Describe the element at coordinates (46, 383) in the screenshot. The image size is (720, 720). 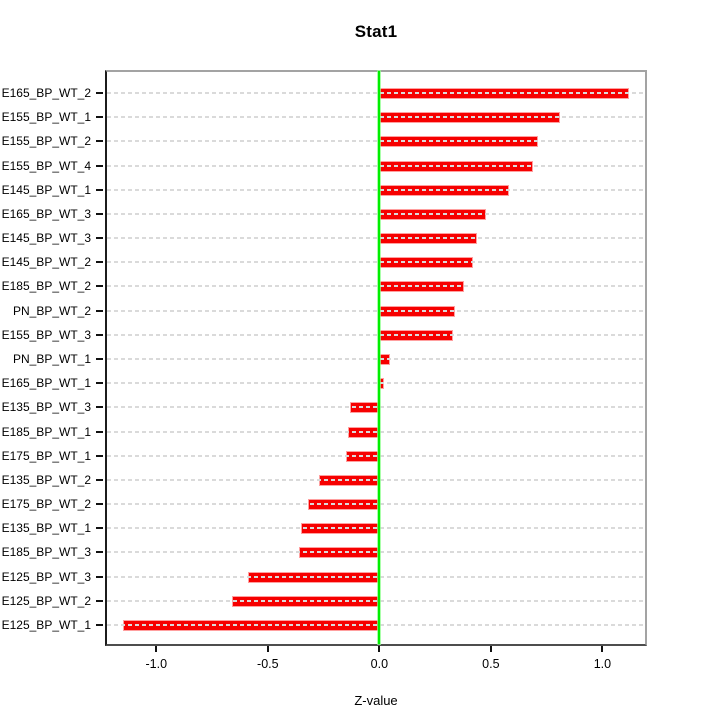
I see `y-axis-label: E165_BP_WT_1` at that location.